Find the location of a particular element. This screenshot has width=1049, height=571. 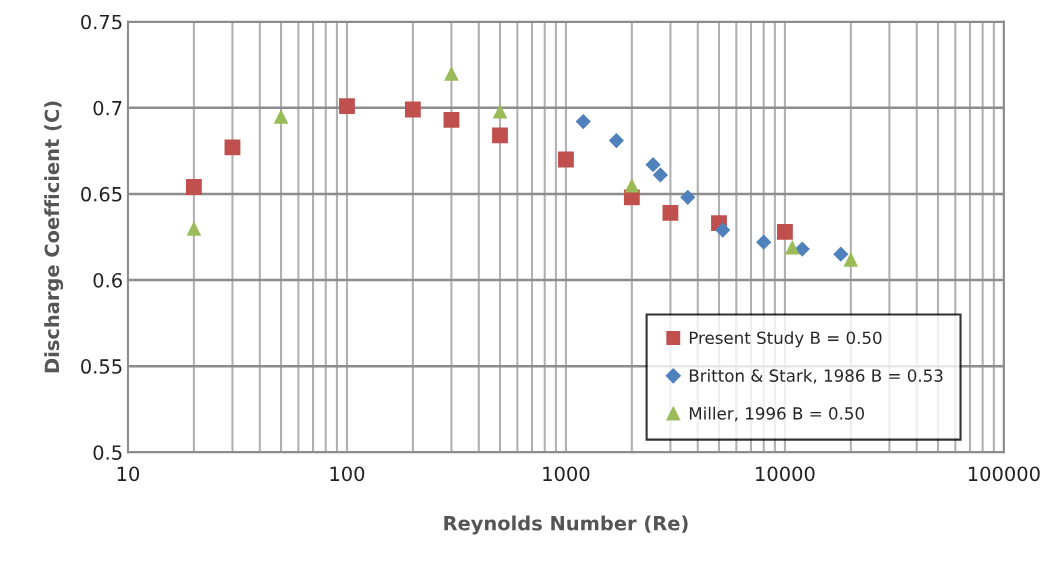

x-tick-label: 10 is located at coordinates (128, 474).